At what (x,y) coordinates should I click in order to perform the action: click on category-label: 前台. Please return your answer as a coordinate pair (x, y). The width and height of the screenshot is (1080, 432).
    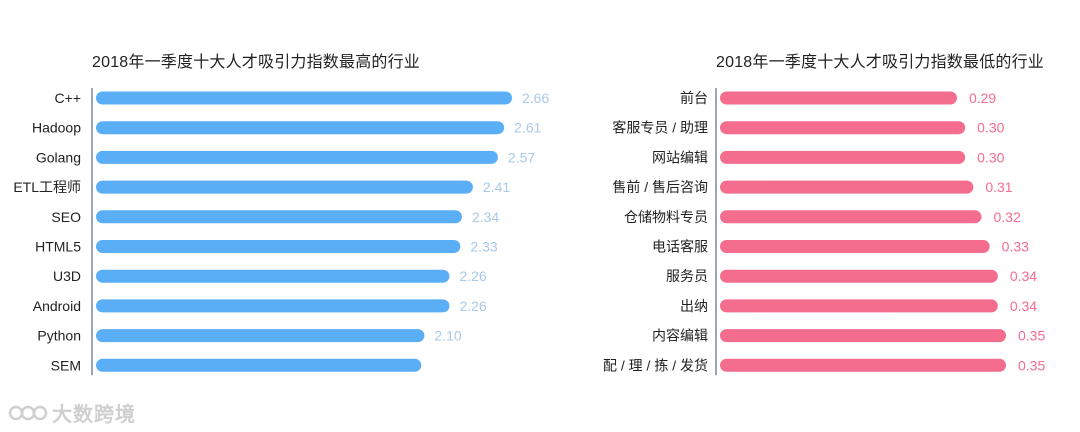
    Looking at the image, I should click on (694, 98).